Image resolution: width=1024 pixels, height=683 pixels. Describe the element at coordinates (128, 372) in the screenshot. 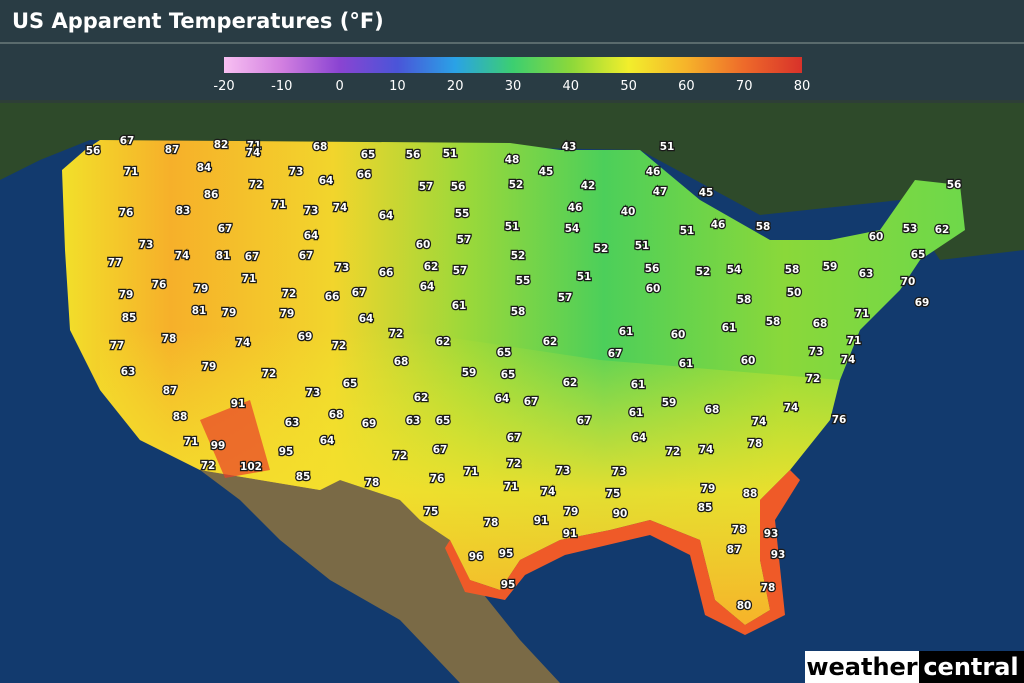

I see `temperature-label: 63` at that location.